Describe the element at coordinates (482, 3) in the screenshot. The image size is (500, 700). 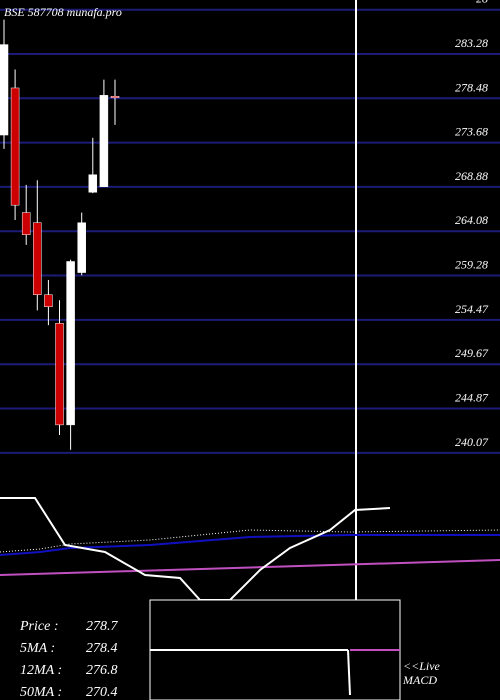
I see `y-tick-label: 28` at that location.